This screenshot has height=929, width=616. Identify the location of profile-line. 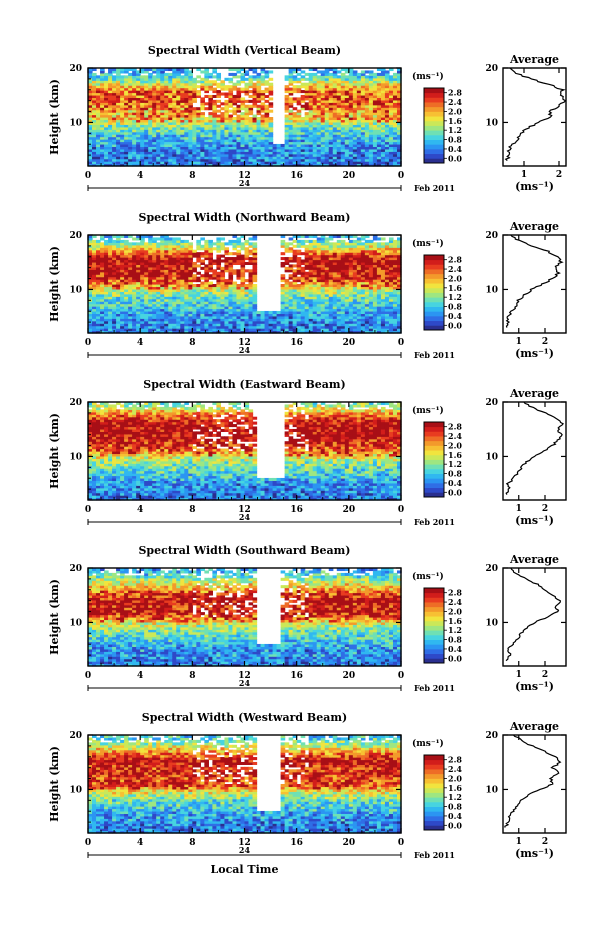
(533, 781).